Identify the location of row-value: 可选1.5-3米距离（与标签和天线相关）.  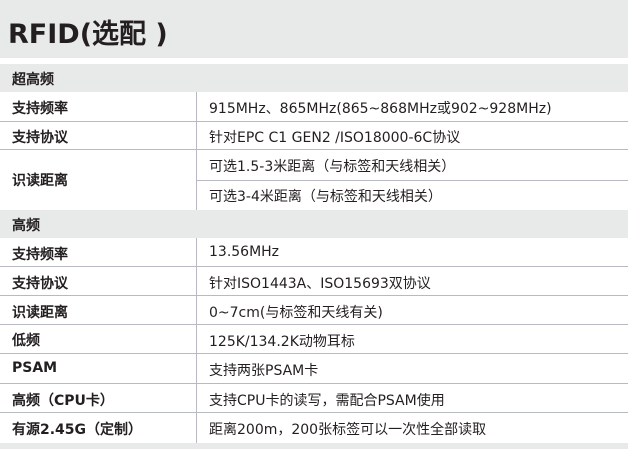
(332, 167).